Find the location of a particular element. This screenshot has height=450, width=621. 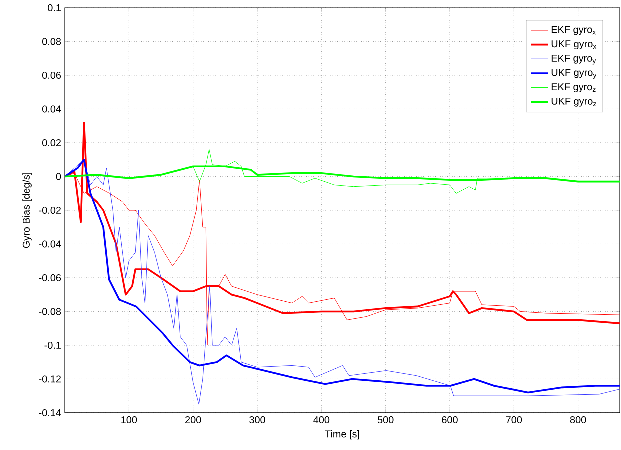

y-tick-label: -0.1 is located at coordinates (53, 346).